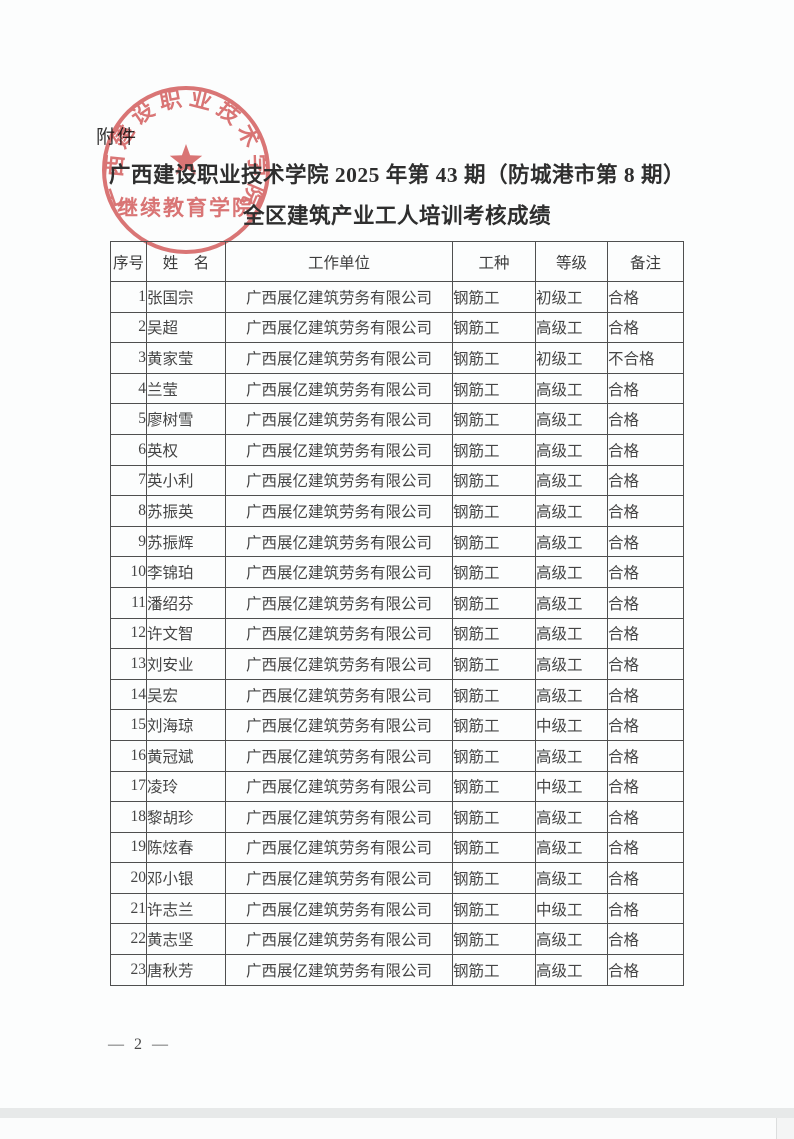 This screenshot has height=1139, width=794. What do you see at coordinates (397, 572) in the screenshot?
I see `table-row: 10 李锦珀 广西展亿建筑劳务有限公司 钢筋工 高级工 合格` at bounding box center [397, 572].